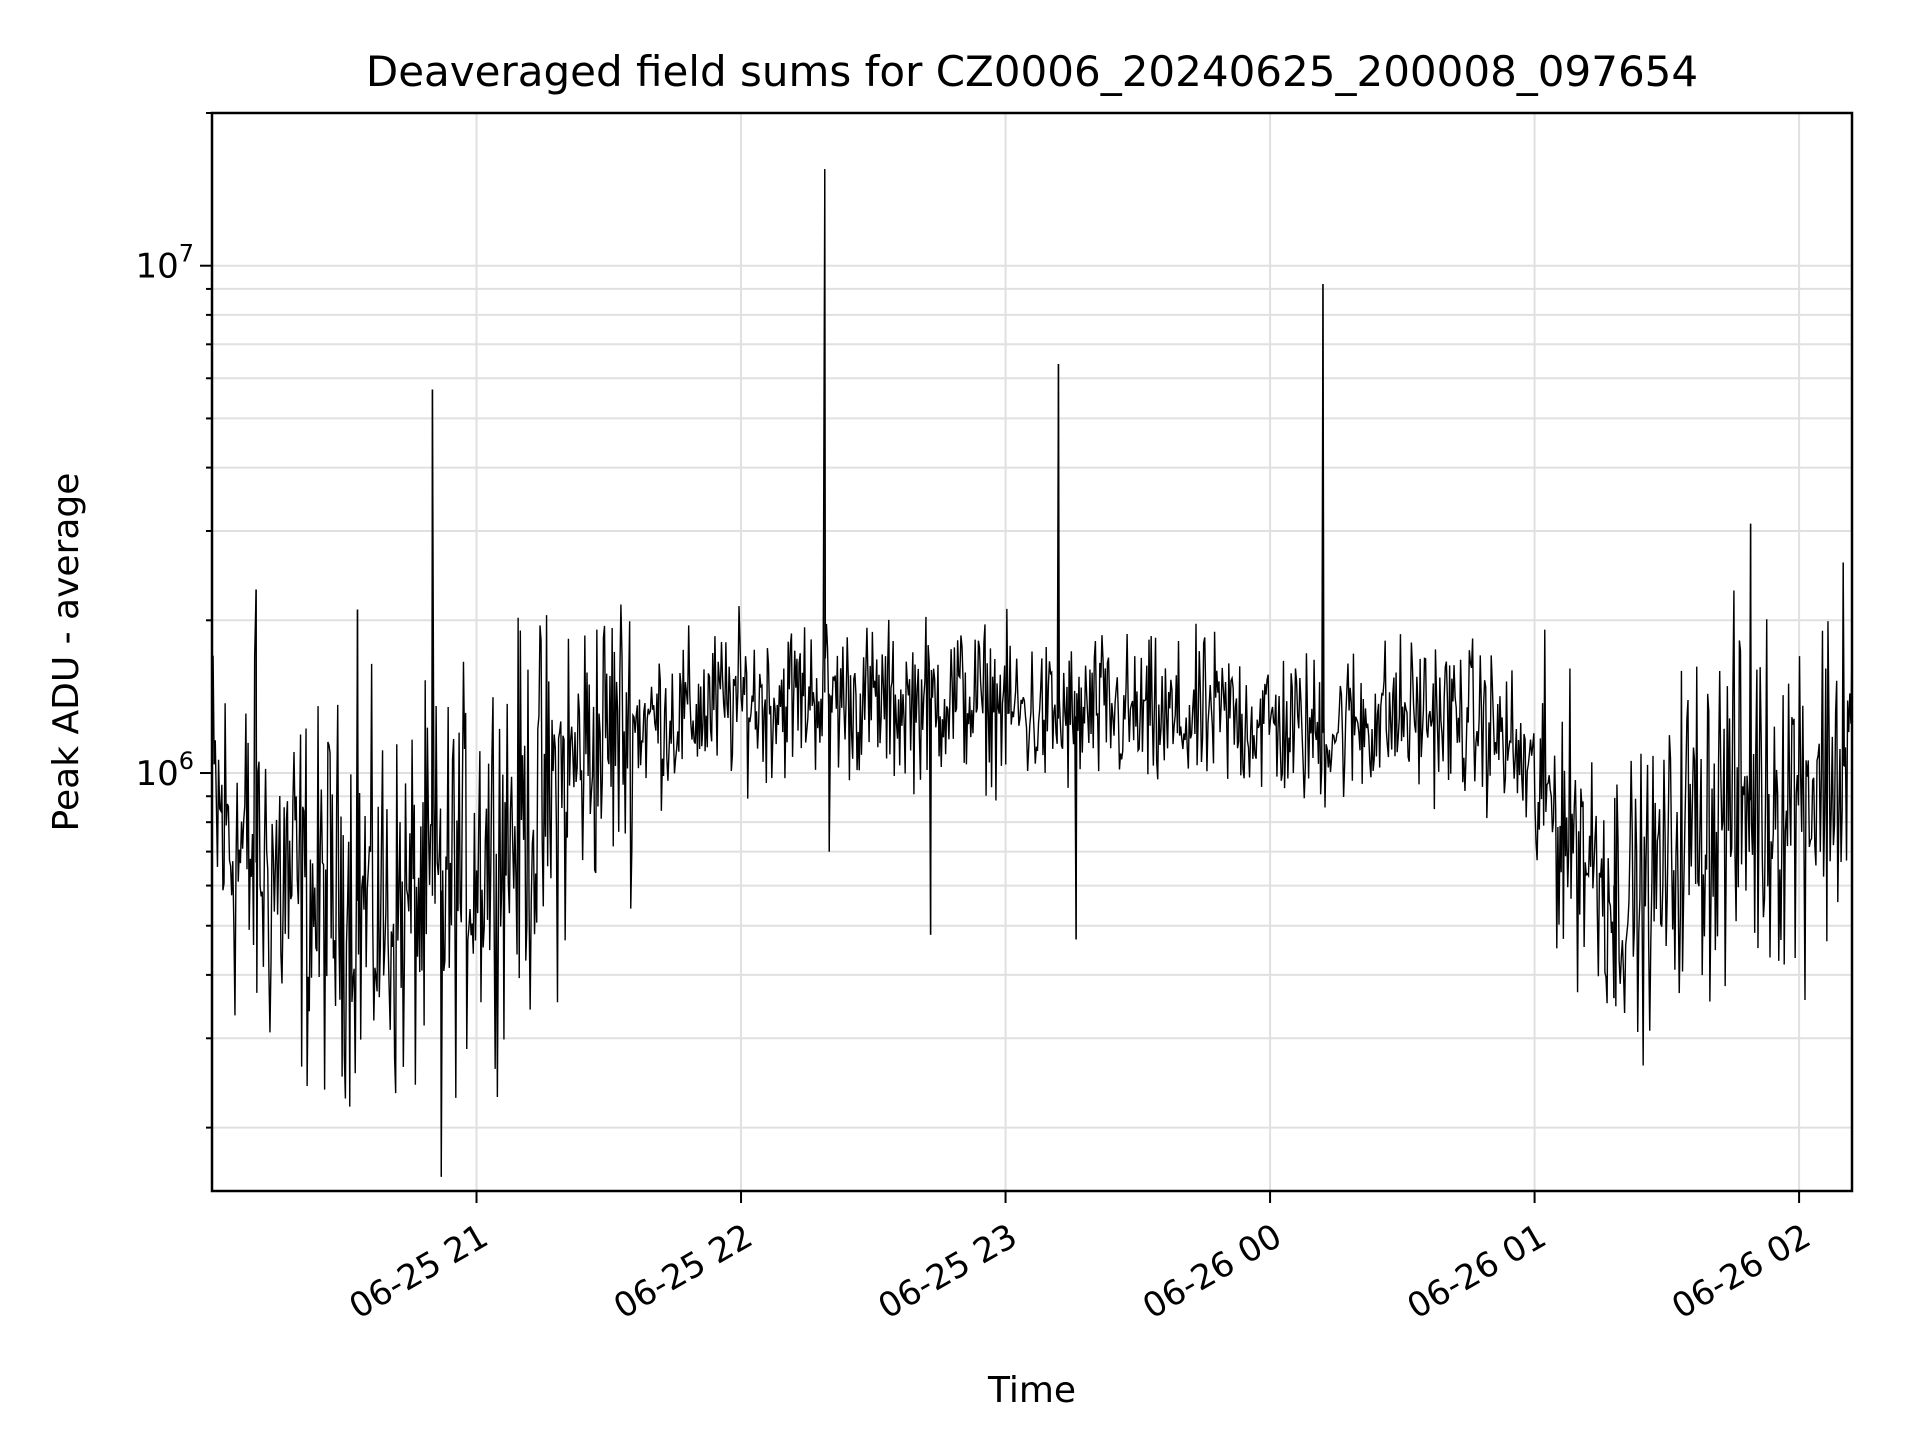 The image size is (1920, 1445). Describe the element at coordinates (1477, 1271) in the screenshot. I see `x-tick-label: 06-26 01` at that location.